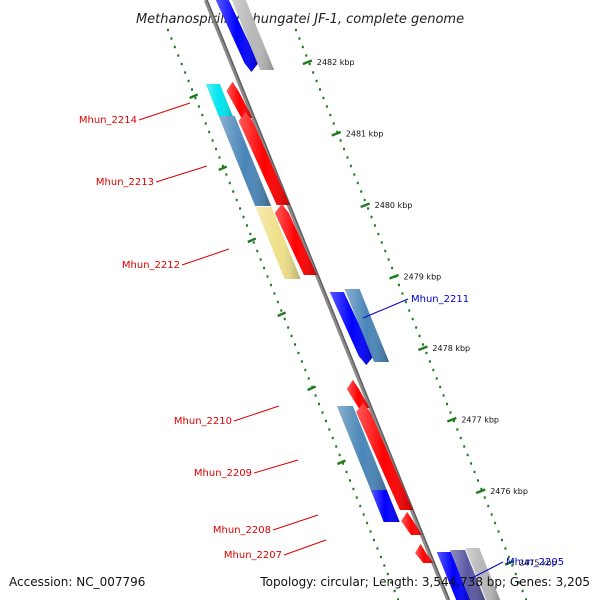 The image size is (600, 600). What do you see at coordinates (203, 421) in the screenshot?
I see `gene-label-mhun-2210: Mhun_2210` at bounding box center [203, 421].